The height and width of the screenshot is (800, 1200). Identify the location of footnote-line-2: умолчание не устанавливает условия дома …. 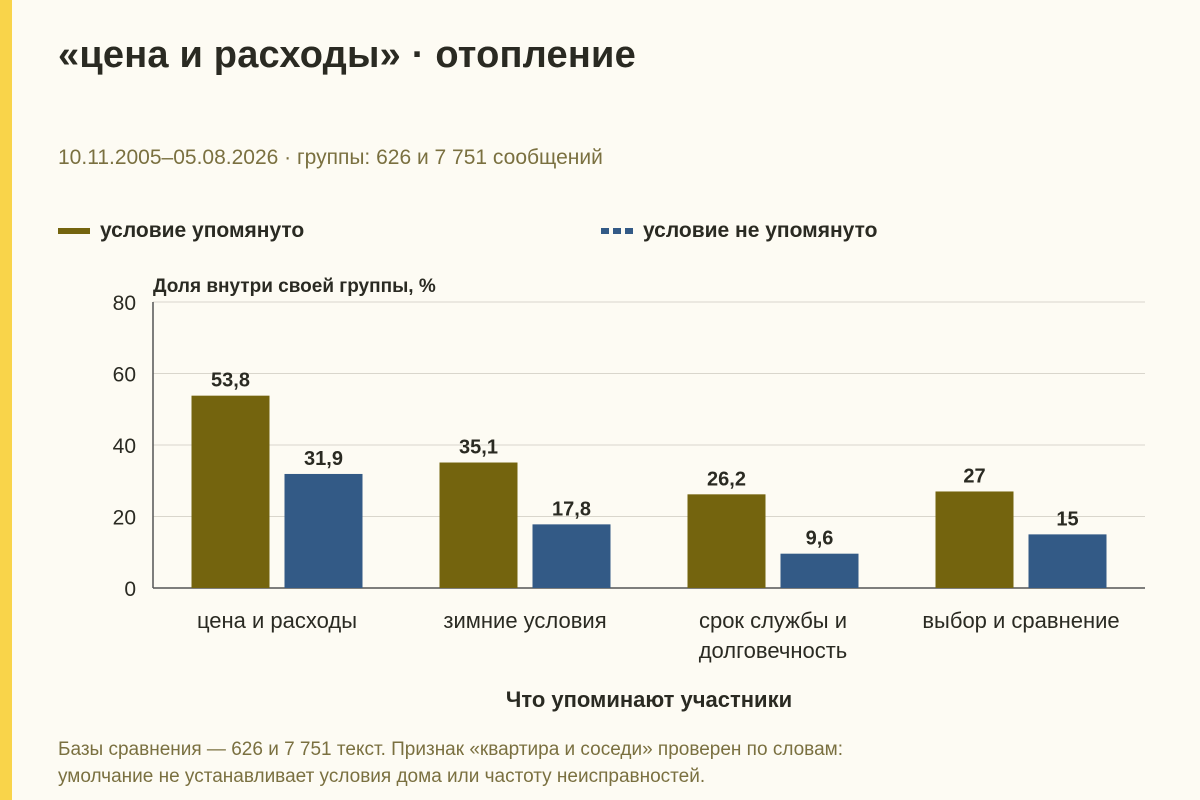
(382, 776).